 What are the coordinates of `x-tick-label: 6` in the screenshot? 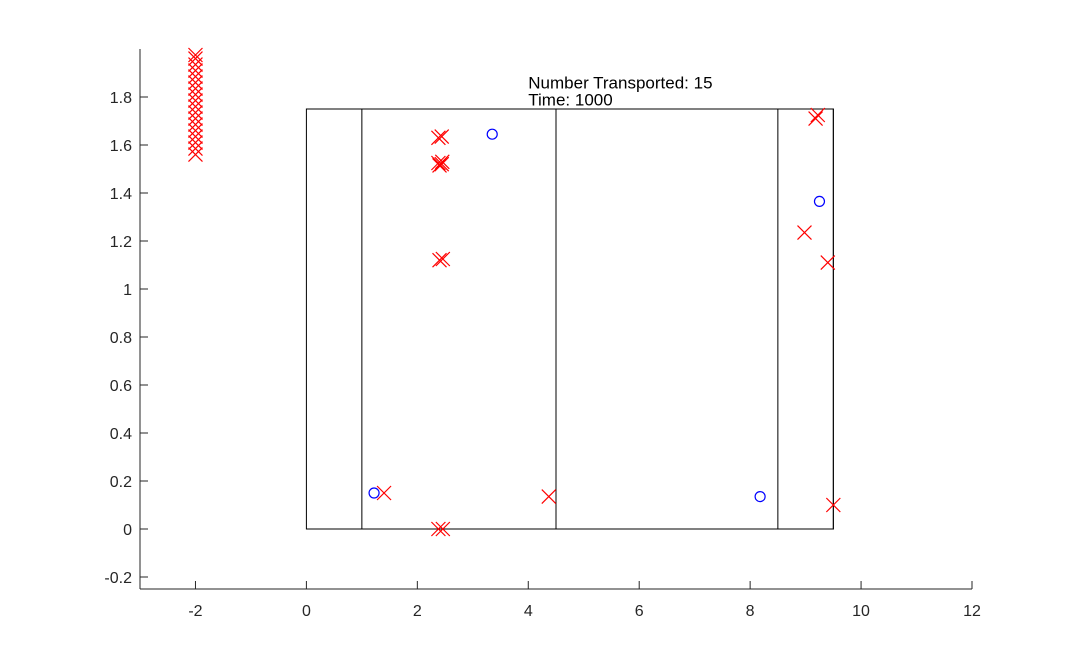 It's located at (639, 611).